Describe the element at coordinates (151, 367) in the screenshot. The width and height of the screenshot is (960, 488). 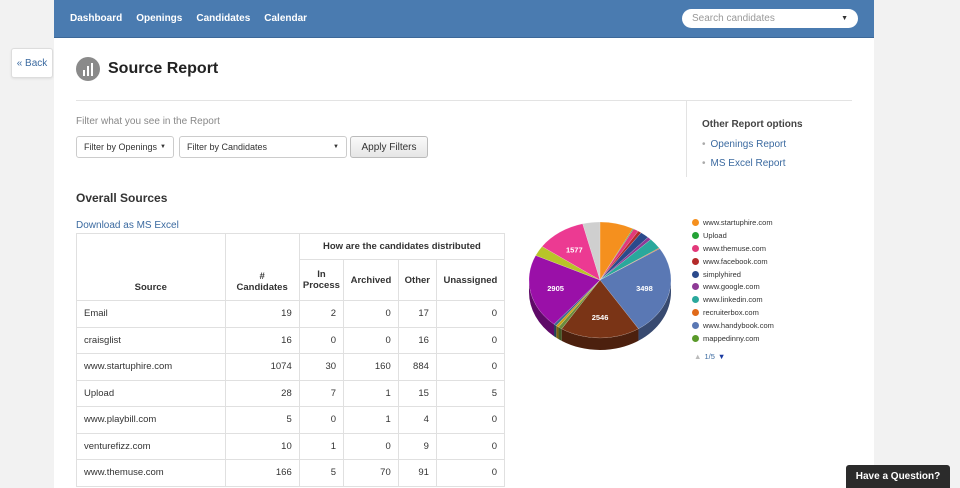
I see `cell-source: www.startuphire.com` at that location.